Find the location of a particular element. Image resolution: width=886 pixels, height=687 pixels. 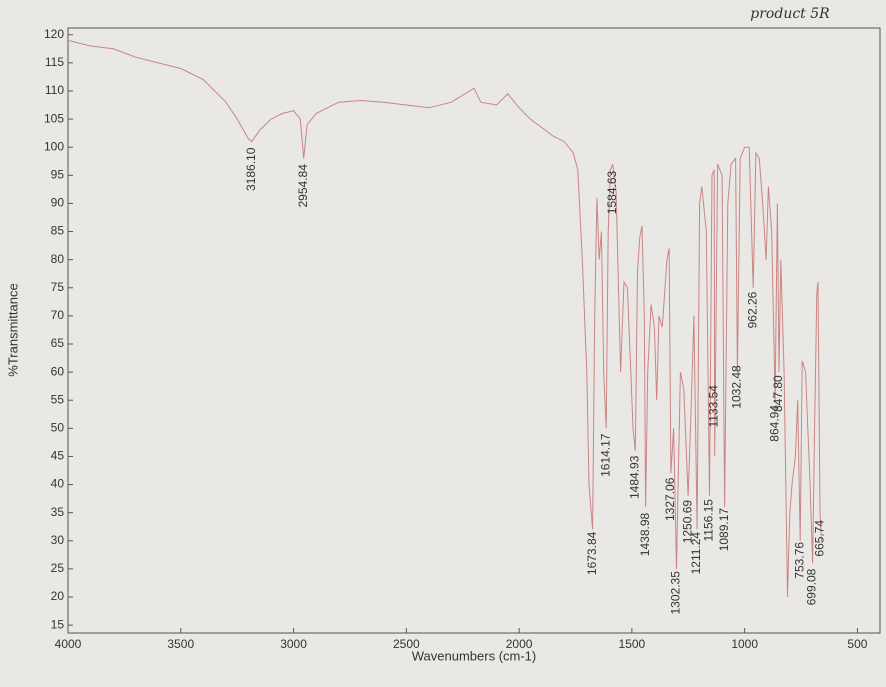

y-tick-label: 15 is located at coordinates (58, 624).